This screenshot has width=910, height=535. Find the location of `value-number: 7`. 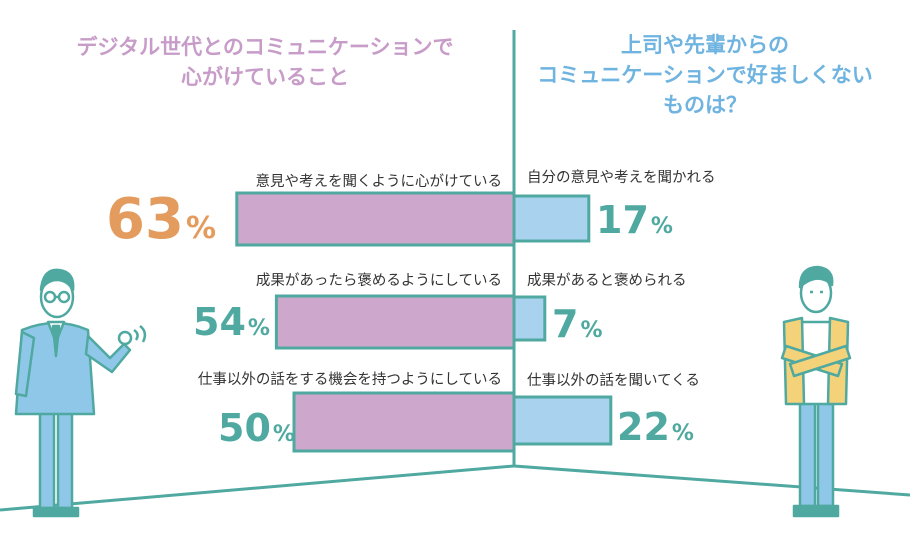

value-number: 7 is located at coordinates (565, 324).